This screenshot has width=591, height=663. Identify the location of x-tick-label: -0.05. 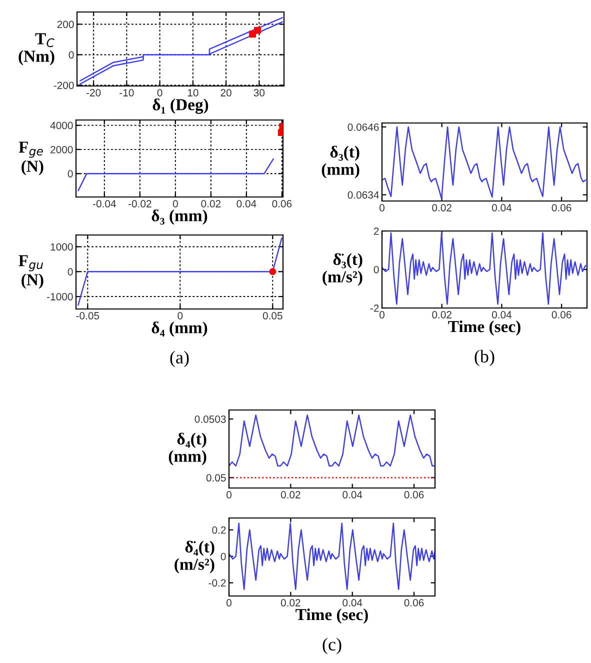
(88, 316).